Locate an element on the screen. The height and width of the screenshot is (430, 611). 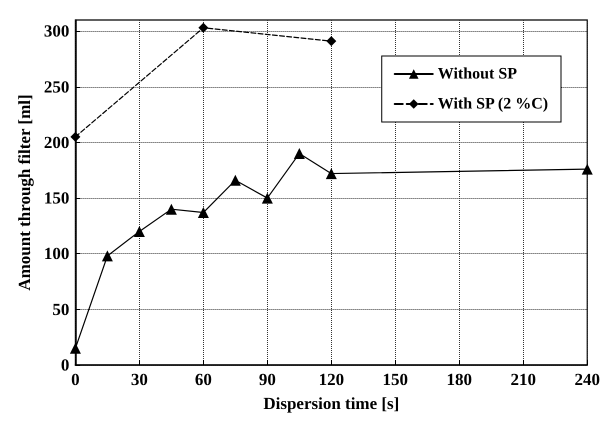
x-axis-title: Dispersion time [s] is located at coordinates (331, 403).